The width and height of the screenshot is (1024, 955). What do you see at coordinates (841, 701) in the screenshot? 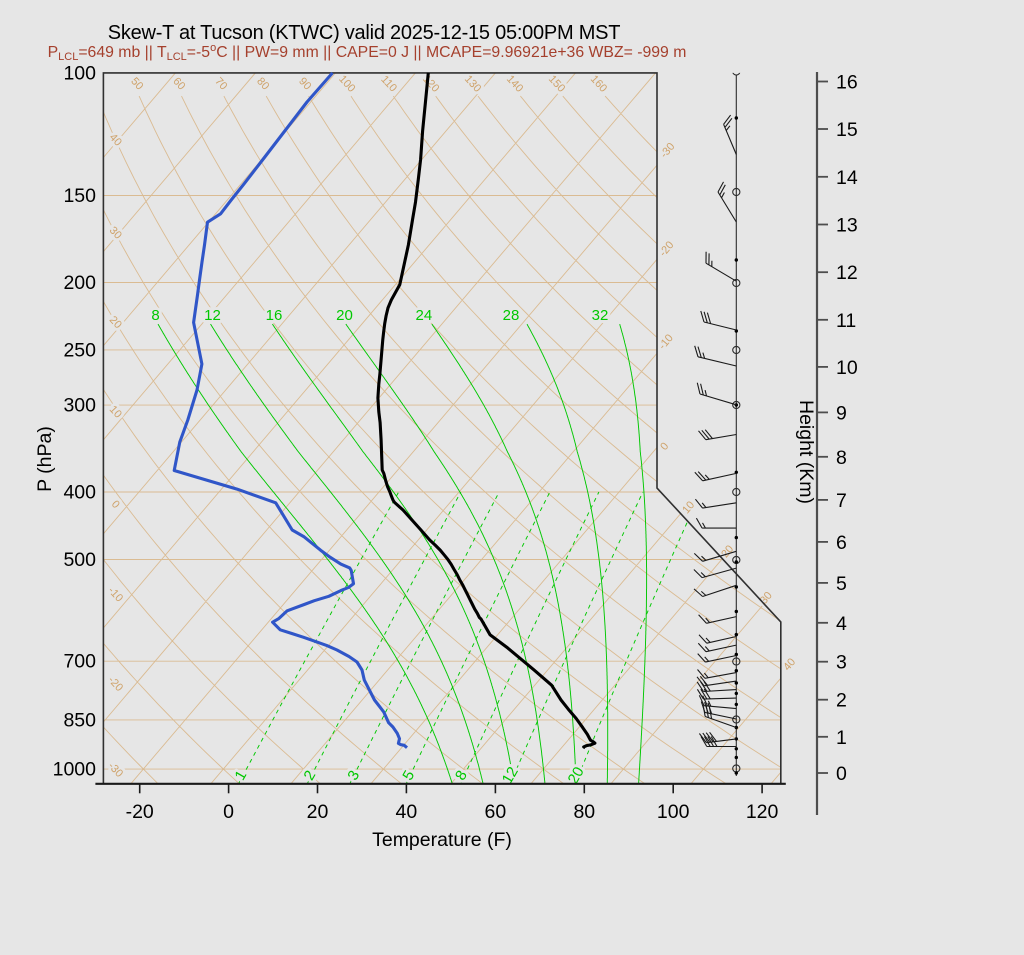
I see `svg-text: 2` at bounding box center [841, 701].